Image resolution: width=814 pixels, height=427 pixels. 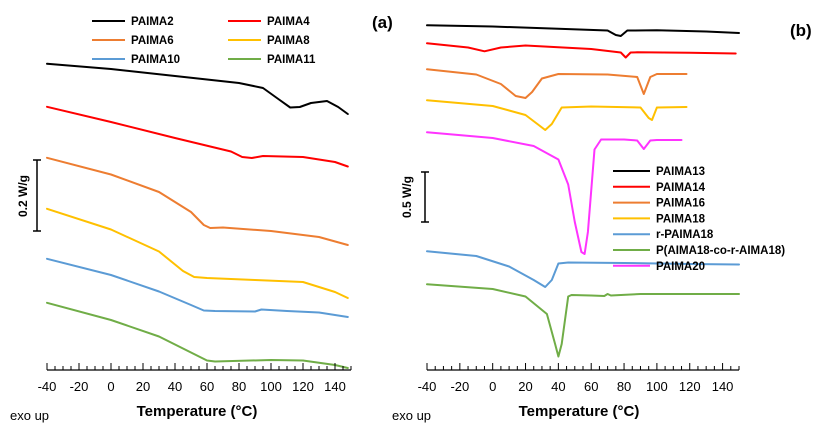 What do you see at coordinates (557, 83) in the screenshot?
I see `series-line-paima16` at bounding box center [557, 83].